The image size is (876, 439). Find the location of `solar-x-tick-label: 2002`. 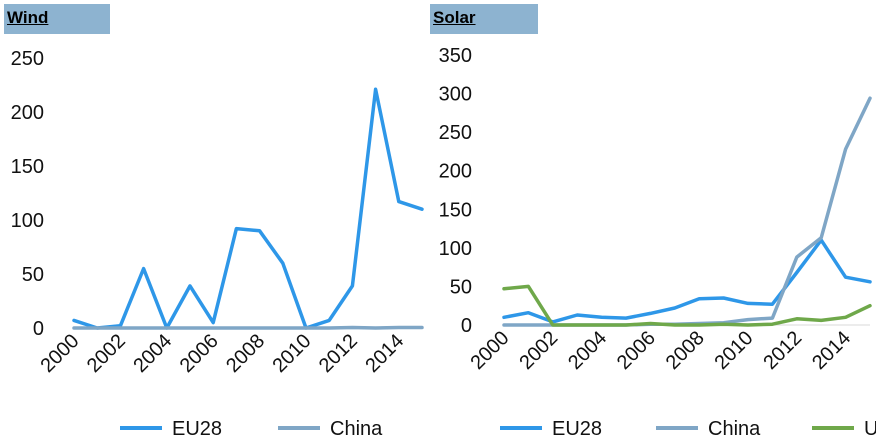

solar-x-tick-label: 2002 is located at coordinates (538, 350).